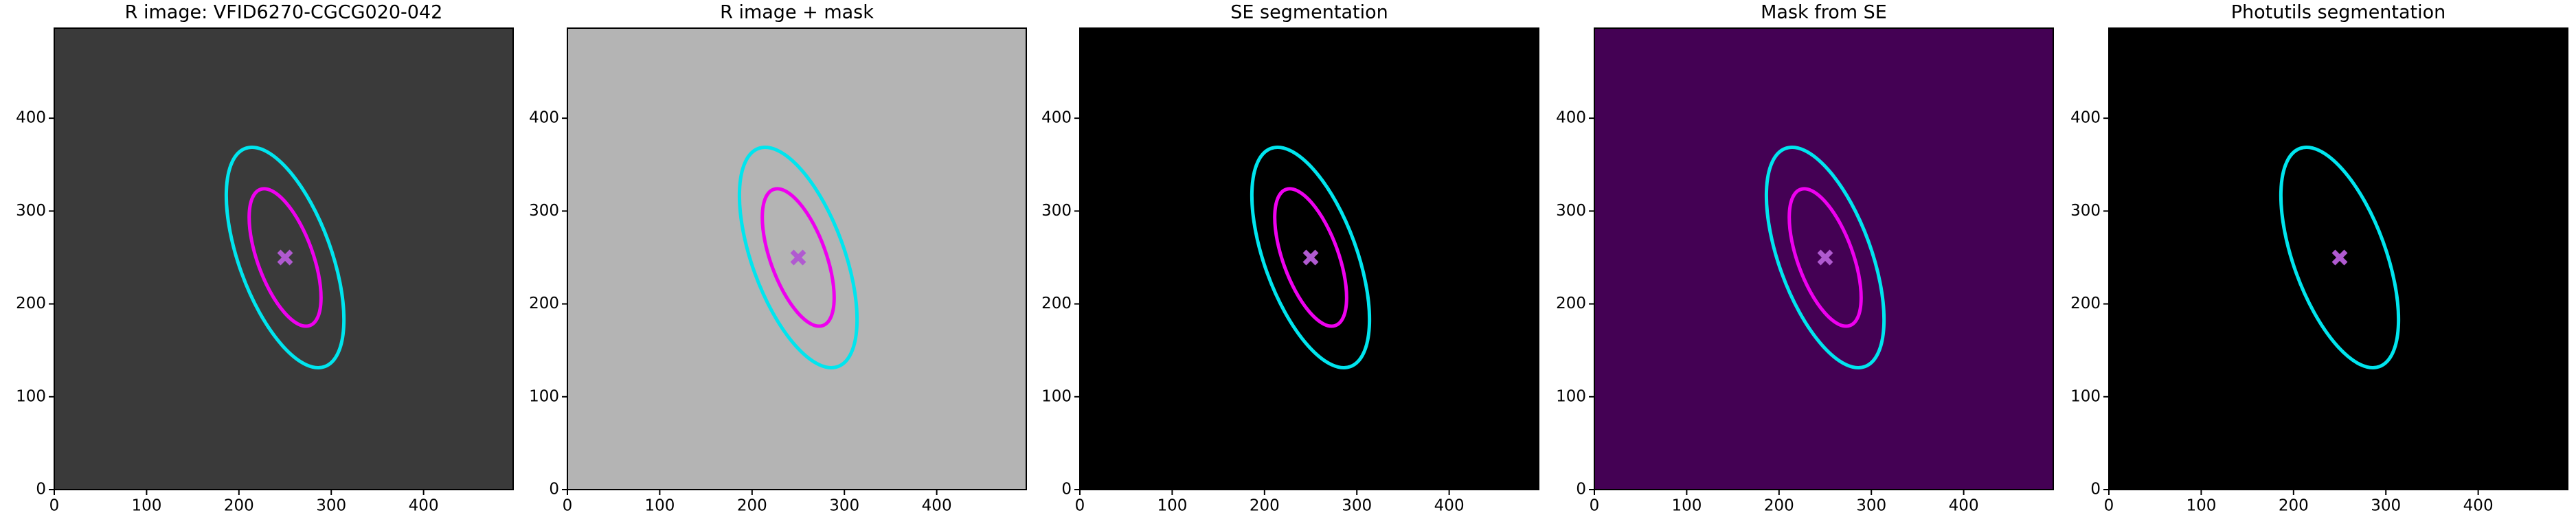  I want to click on panel-title: R image: VFID6270-CGCG020-042, so click(284, 12).